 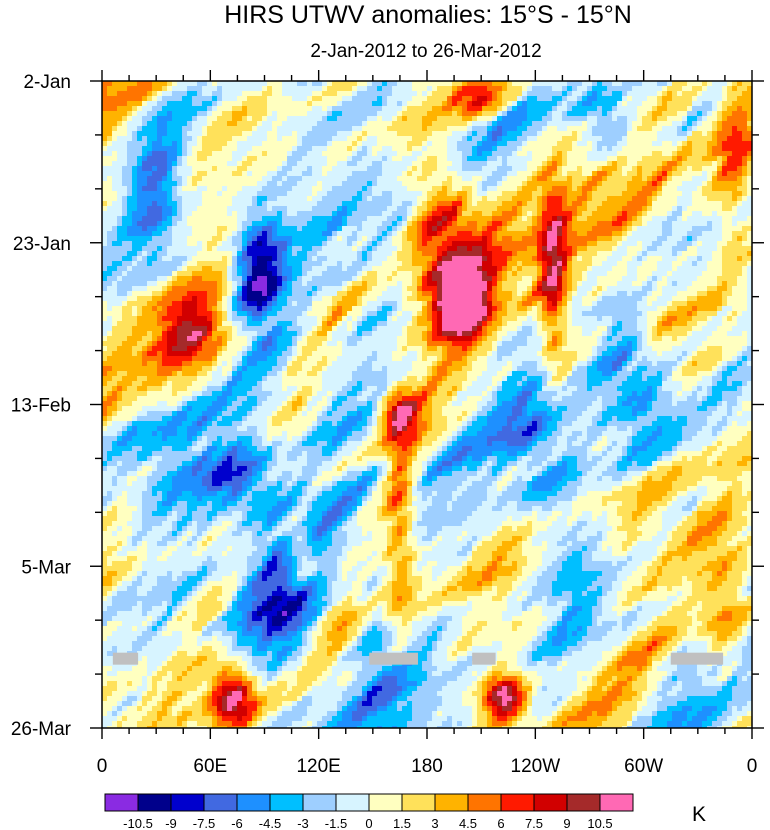 I want to click on chart-title: HIRS UTWV anomalies: 15°S - 15°N, so click(x=428, y=15).